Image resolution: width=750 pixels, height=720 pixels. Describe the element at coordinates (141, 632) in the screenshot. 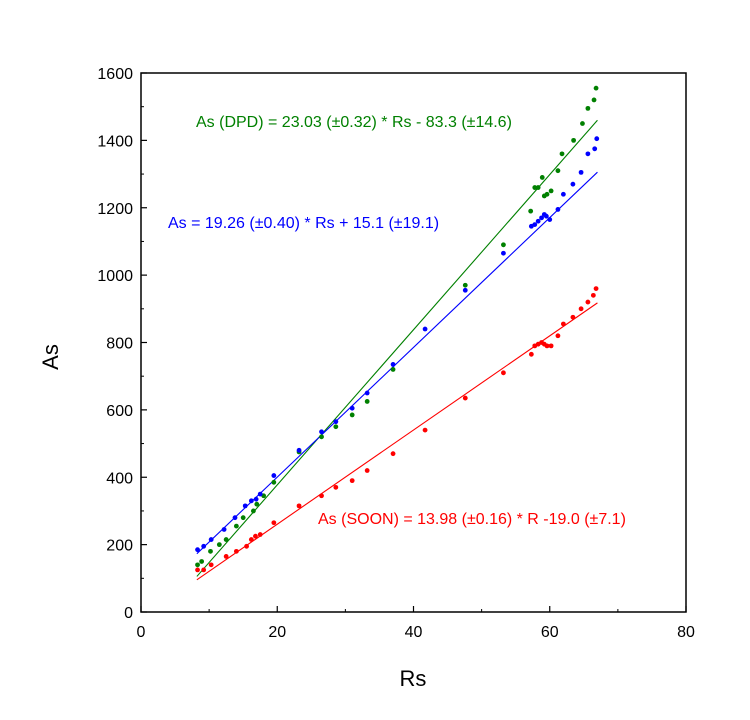

I see `x-tick-label: 0` at that location.